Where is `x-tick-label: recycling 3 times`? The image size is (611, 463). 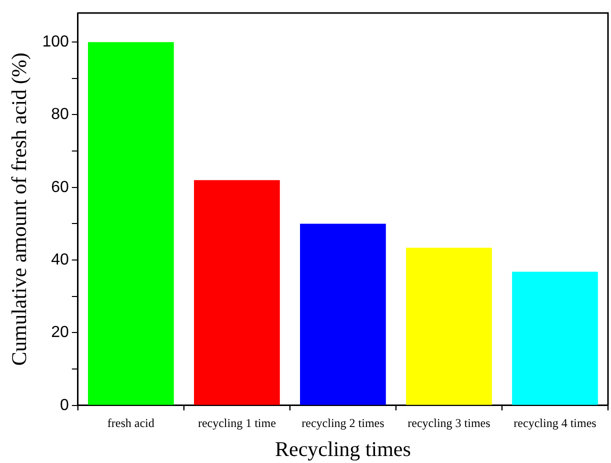 x-tick-label: recycling 3 times is located at coordinates (449, 423).